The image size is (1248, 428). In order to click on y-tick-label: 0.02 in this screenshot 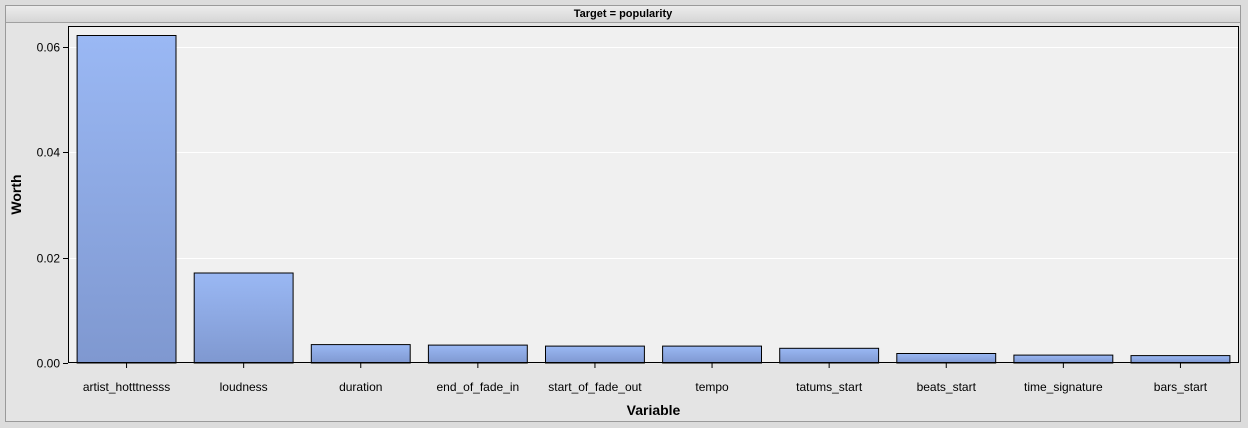, I will do `click(49, 259)`.